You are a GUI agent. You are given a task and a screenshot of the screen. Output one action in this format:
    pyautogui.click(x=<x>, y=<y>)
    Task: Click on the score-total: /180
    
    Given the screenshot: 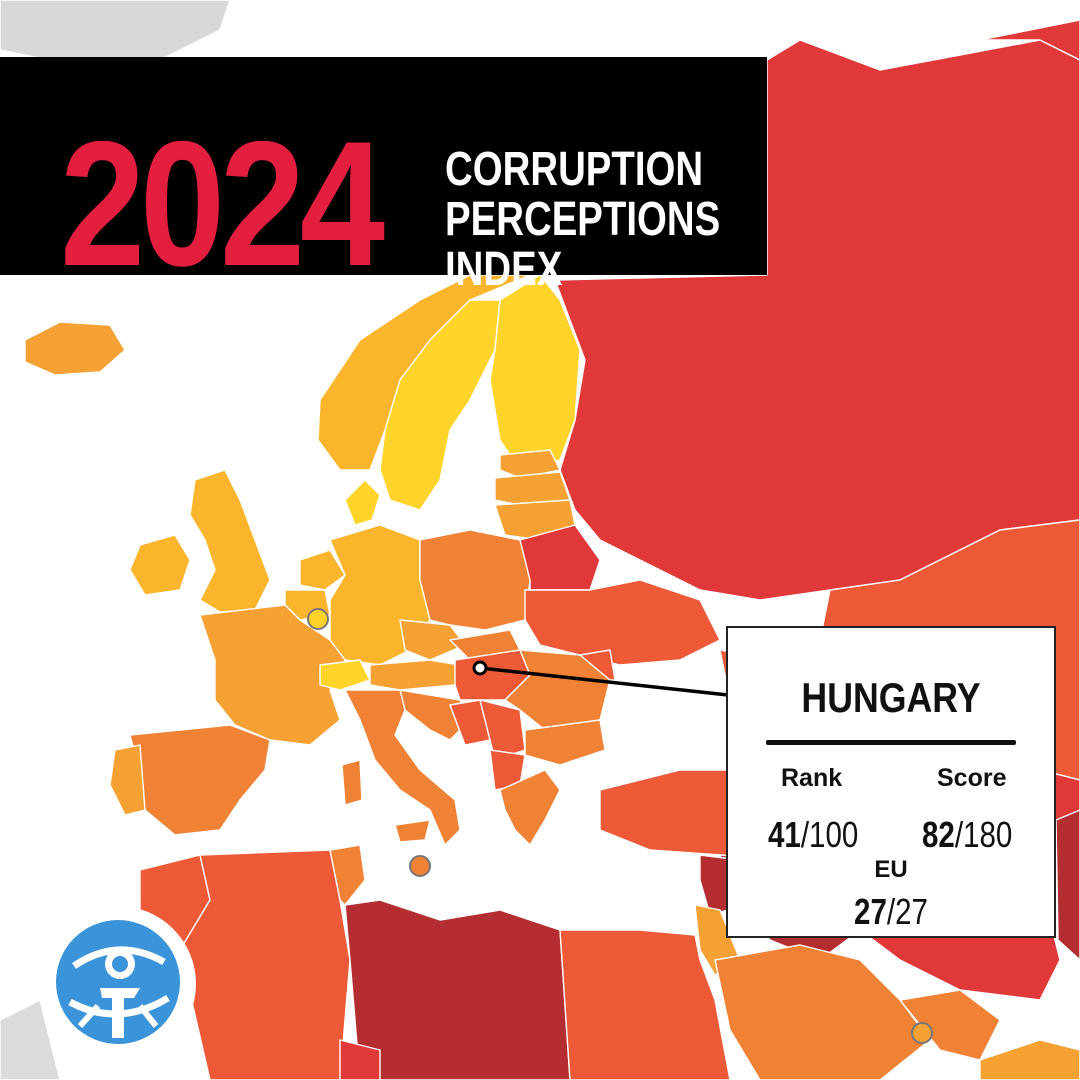 What is the action you would take?
    pyautogui.click(x=983, y=834)
    